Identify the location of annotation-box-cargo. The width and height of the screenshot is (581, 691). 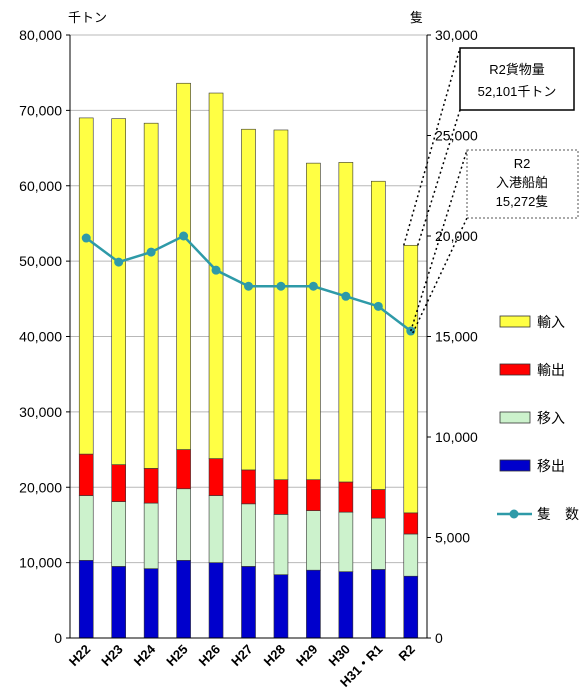
(517, 79).